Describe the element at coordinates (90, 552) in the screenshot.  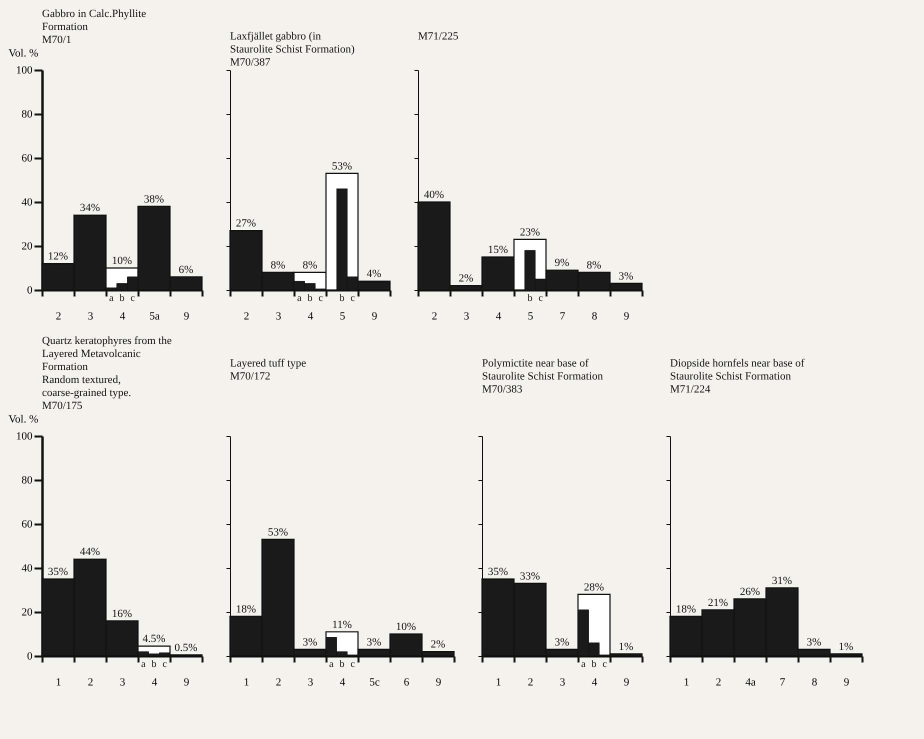
I see `data-label: 44%` at that location.